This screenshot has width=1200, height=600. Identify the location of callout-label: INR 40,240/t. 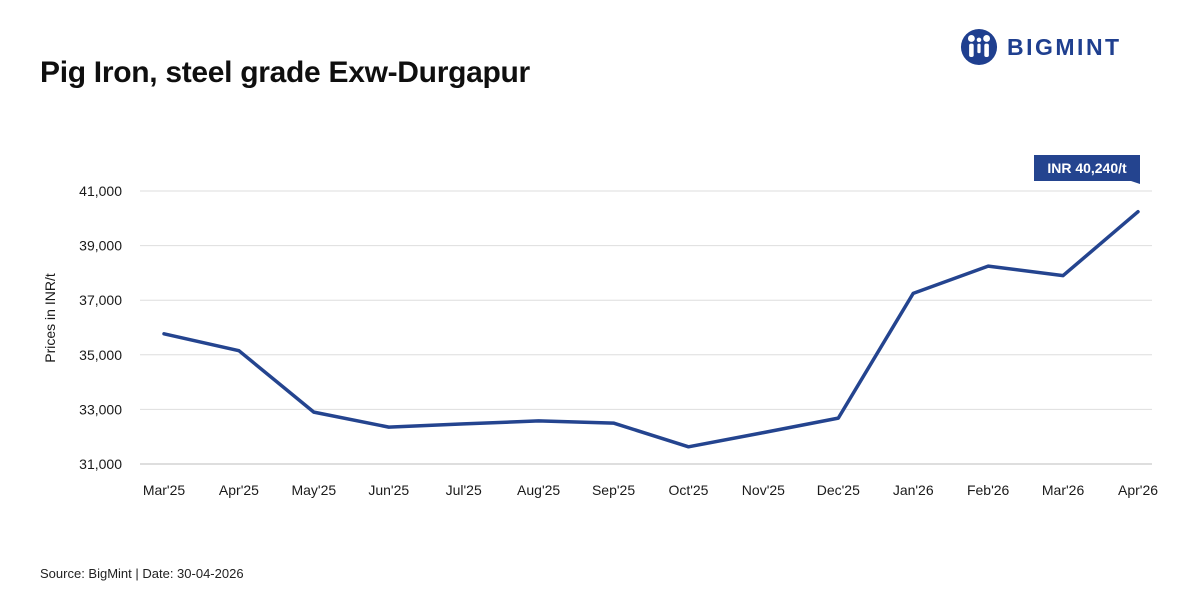
(1087, 168).